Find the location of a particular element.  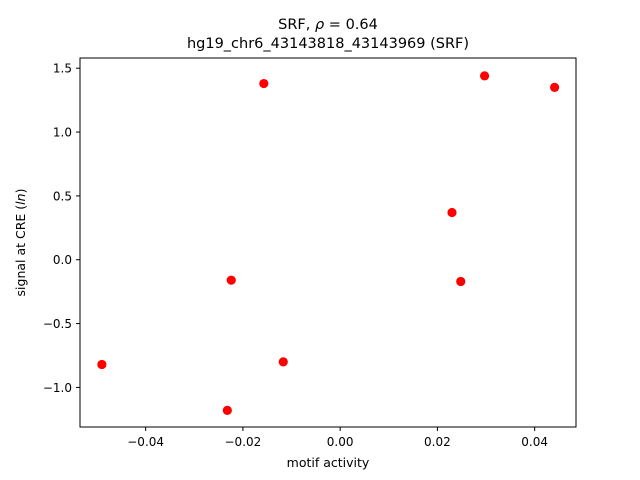

chart-subtitle: hg19_chr6_43143818_43143969 (SRF) is located at coordinates (328, 44).